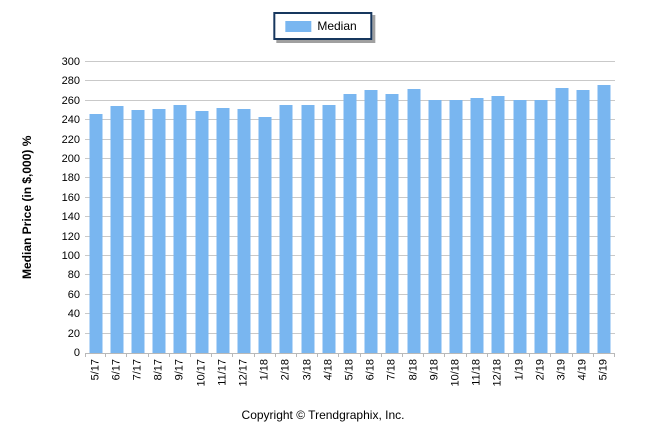 The height and width of the screenshot is (434, 646). Describe the element at coordinates (455, 373) in the screenshot. I see `x-tick-label: 10/18` at that location.